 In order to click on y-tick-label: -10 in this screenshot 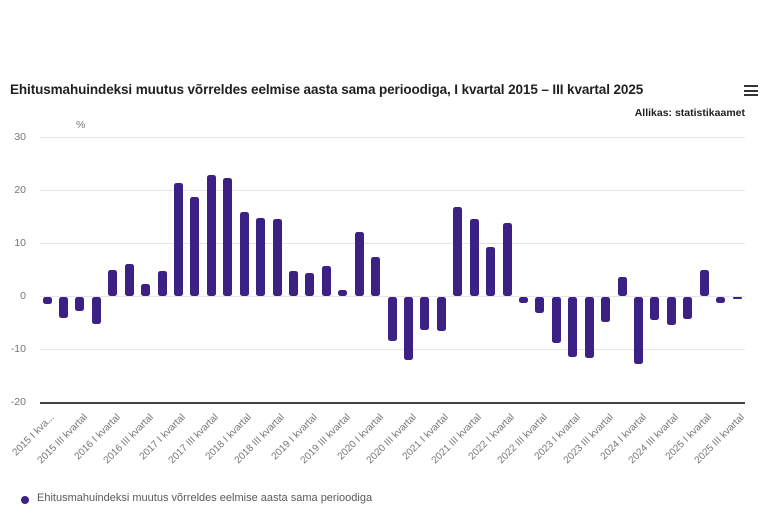, I will do `click(18, 349)`.